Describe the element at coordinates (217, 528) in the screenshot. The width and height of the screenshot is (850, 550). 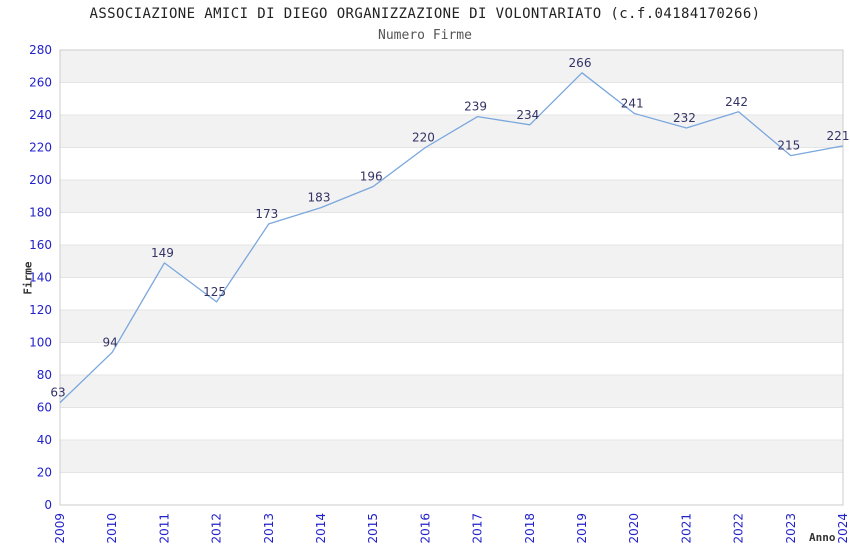
I see `x-tick-label: 2012` at that location.